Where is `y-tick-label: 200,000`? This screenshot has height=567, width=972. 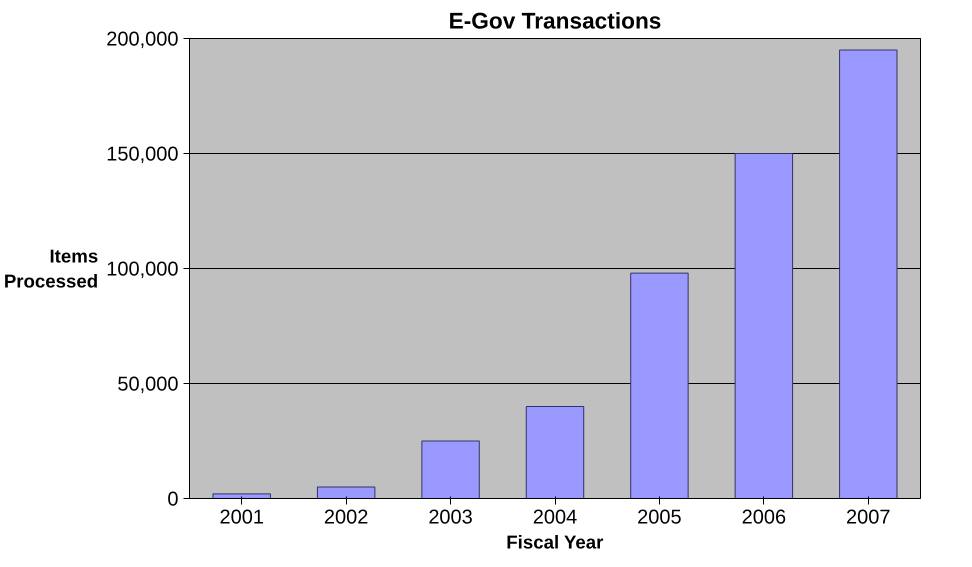 y-tick-label: 200,000 is located at coordinates (142, 39).